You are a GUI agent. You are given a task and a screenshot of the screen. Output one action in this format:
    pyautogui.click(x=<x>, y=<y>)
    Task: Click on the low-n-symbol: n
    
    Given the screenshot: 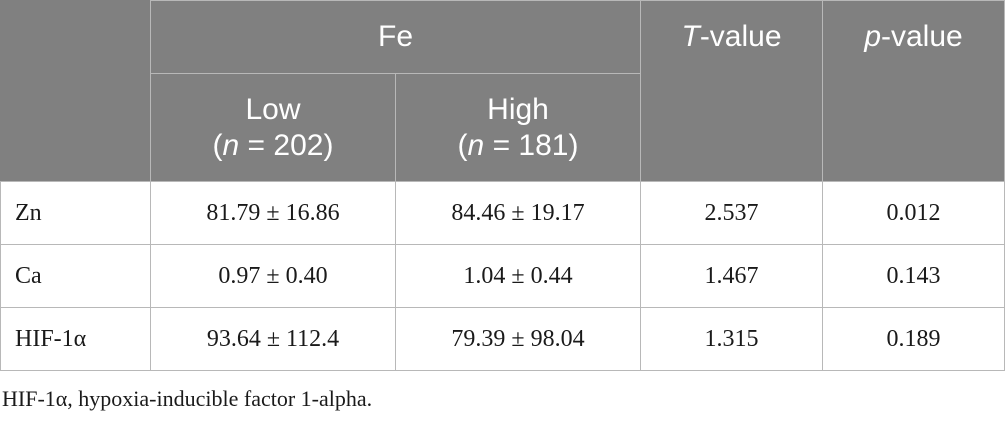 What is the action you would take?
    pyautogui.click(x=231, y=145)
    